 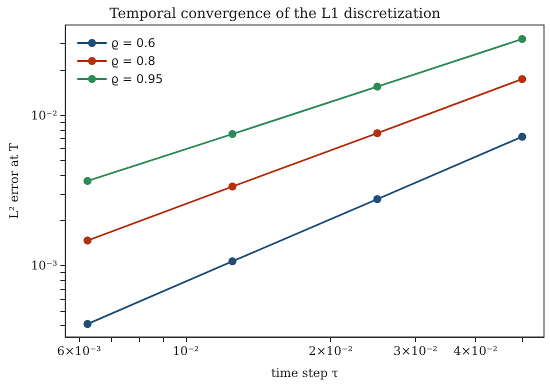 What do you see at coordinates (275, 14) in the screenshot?
I see `chart-title: Temporal convergence of the L1 discretization` at bounding box center [275, 14].